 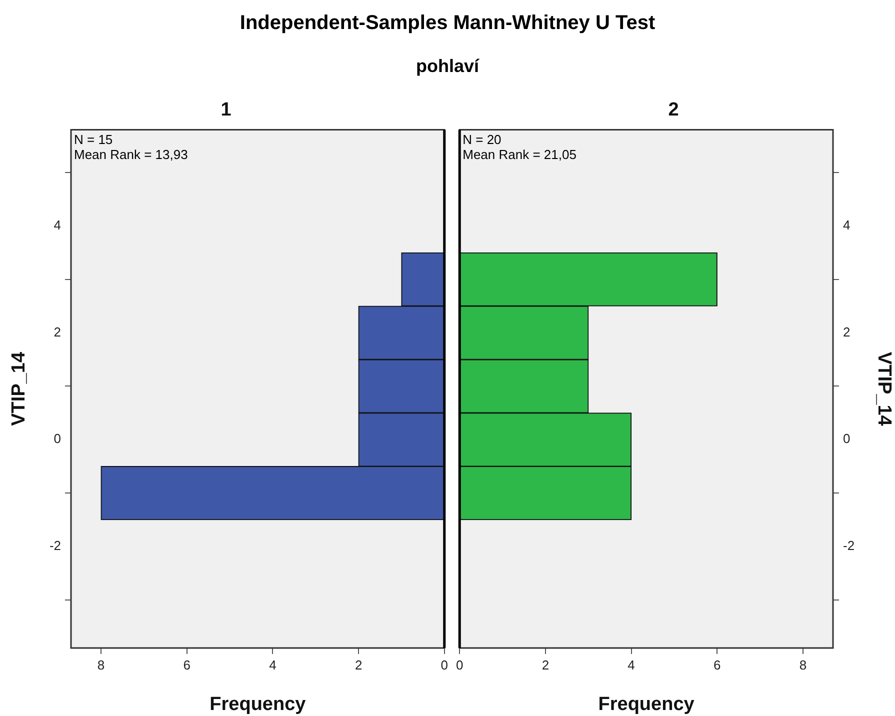 What do you see at coordinates (131, 154) in the screenshot?
I see `annotation: Mean Rank = 13,93` at bounding box center [131, 154].